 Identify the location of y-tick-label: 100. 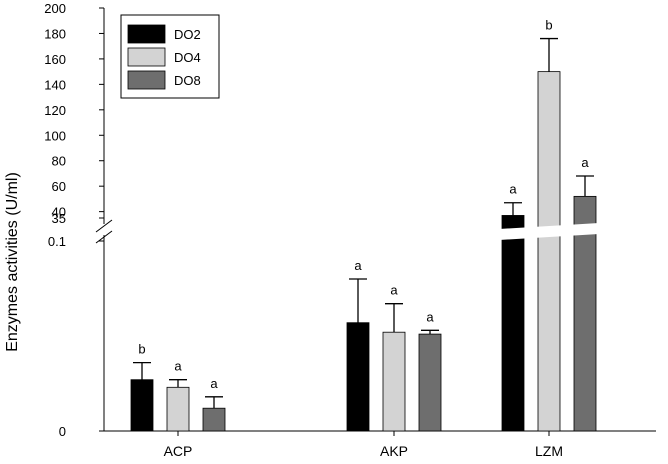
(55, 135).